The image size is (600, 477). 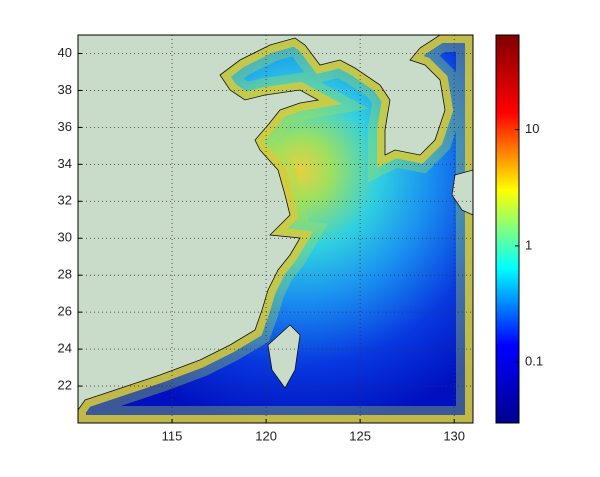 I want to click on x-tick-label: 130, so click(x=454, y=435).